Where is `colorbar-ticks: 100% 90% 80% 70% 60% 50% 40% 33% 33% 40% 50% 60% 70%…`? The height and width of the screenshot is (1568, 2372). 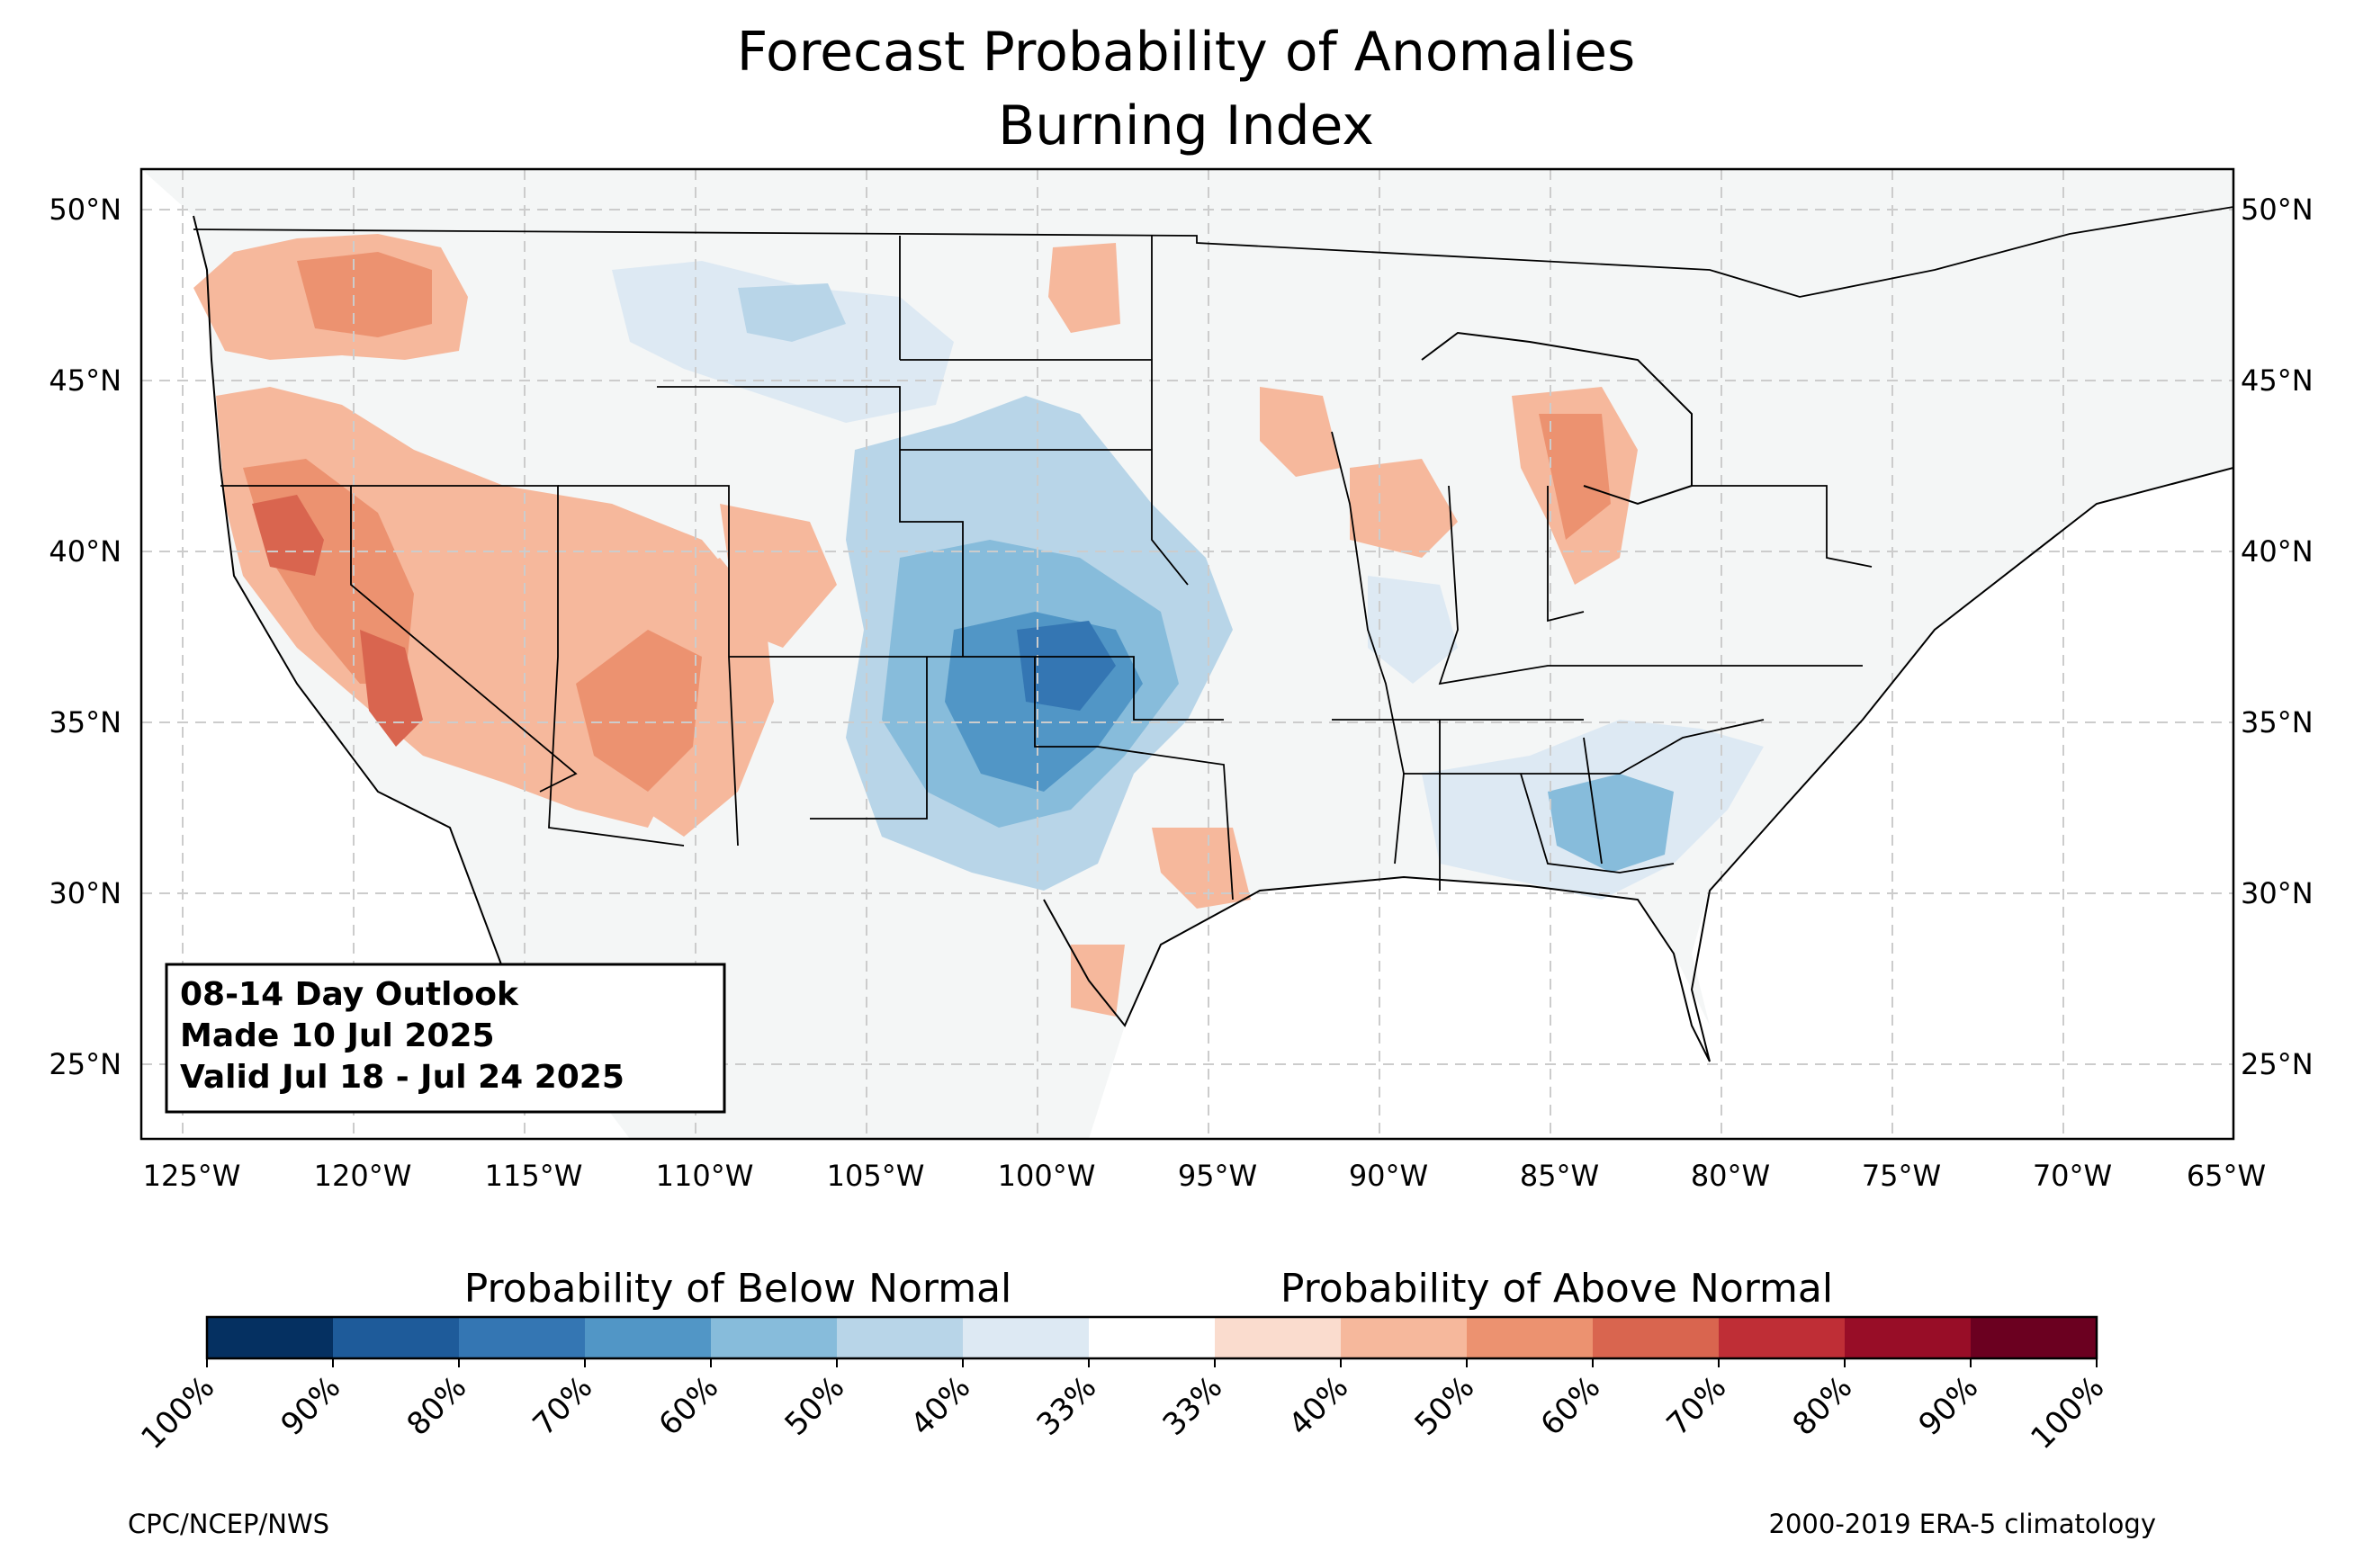
colorbar-ticks: 100% 90% 80% 70% 60% 50% 40% 33% 33% 40% 50% 60% 70%… is located at coordinates (1122, 1407).